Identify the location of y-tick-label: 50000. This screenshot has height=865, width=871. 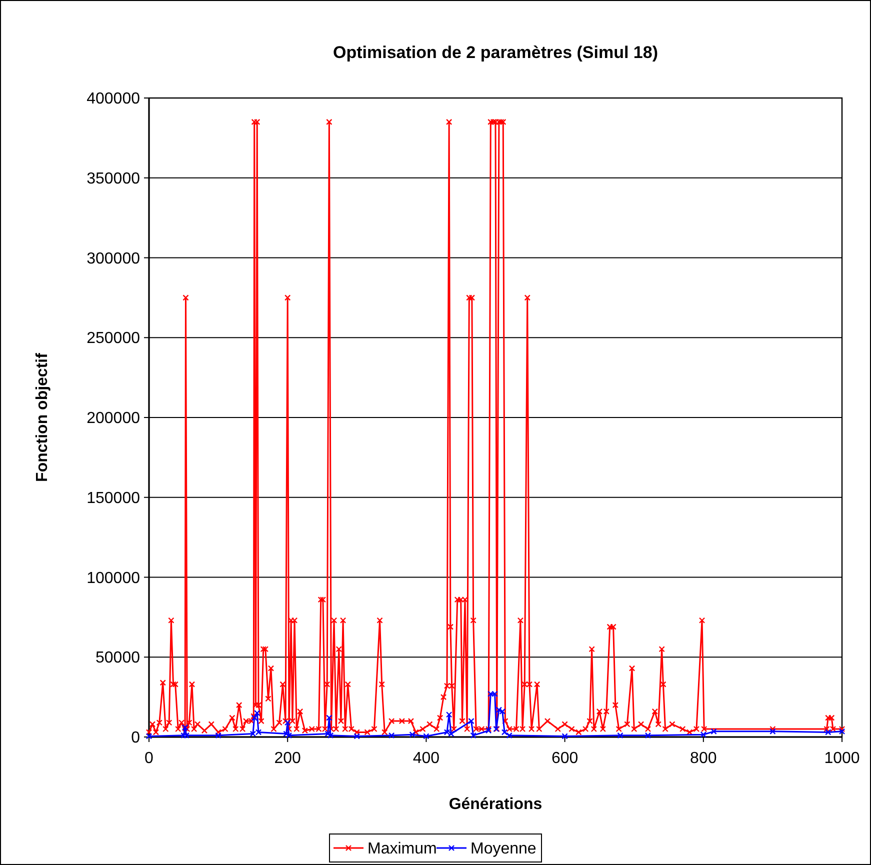
(118, 658).